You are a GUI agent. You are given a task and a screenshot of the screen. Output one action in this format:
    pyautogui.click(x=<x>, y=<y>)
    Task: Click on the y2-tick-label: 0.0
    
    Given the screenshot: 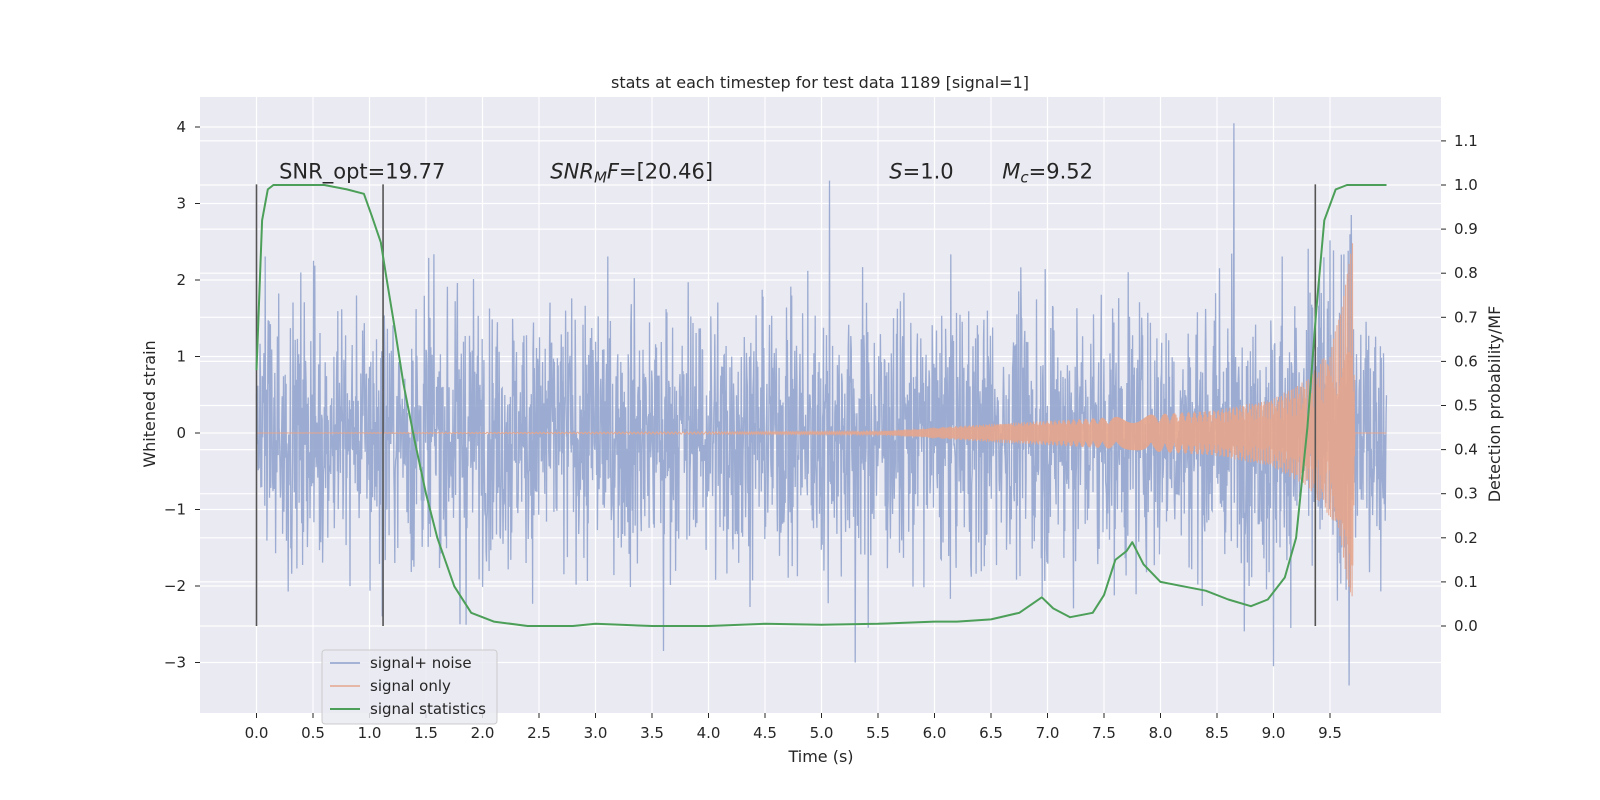 What is the action you would take?
    pyautogui.click(x=1466, y=626)
    